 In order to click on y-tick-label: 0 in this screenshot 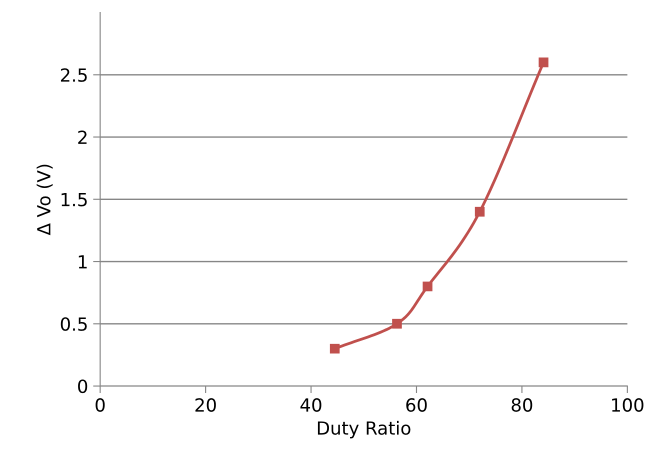, I will do `click(83, 387)`.